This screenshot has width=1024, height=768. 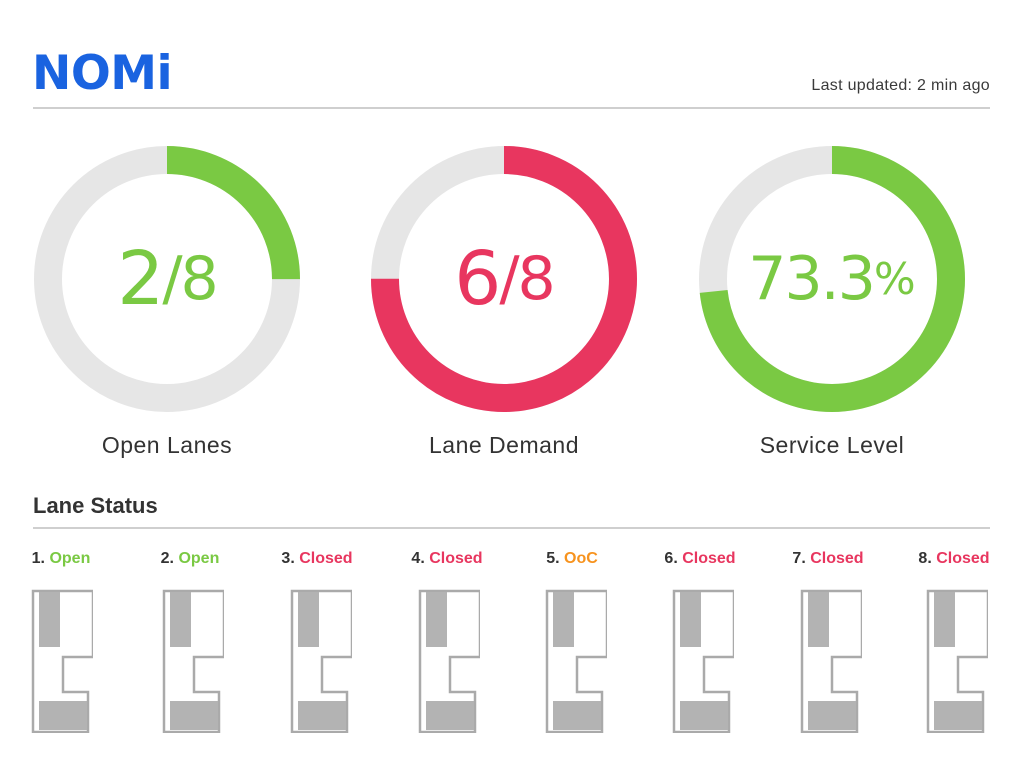 What do you see at coordinates (553, 558) in the screenshot?
I see `lane-5-number: 5.` at bounding box center [553, 558].